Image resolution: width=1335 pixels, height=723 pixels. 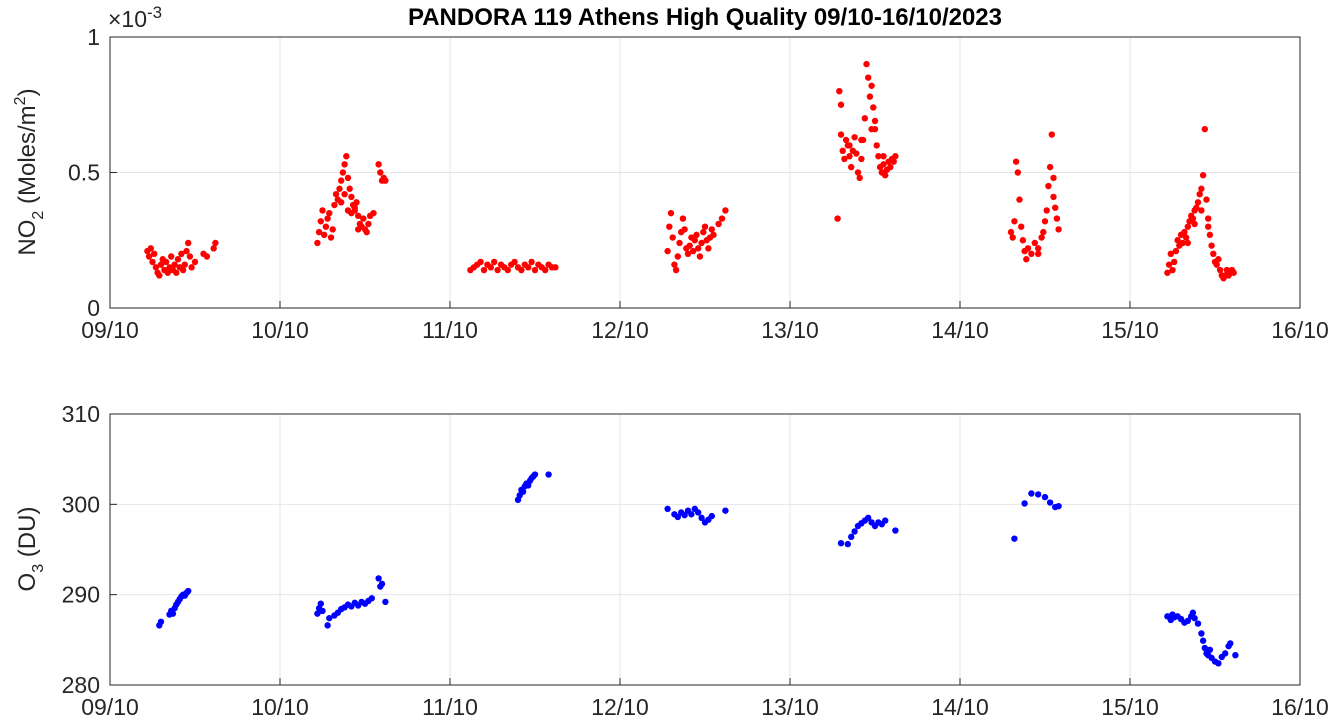 What do you see at coordinates (705, 330) in the screenshot?
I see `no2-x-tick-labels: 09/10 10/10 11/10 12/10 13/10 14/10 15/10 16/10` at bounding box center [705, 330].